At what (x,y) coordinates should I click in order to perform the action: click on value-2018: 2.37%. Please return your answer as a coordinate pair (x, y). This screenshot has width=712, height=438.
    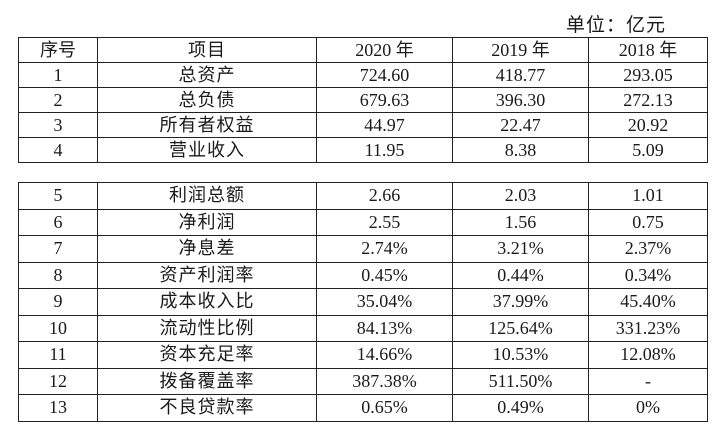
    Looking at the image, I should click on (648, 249).